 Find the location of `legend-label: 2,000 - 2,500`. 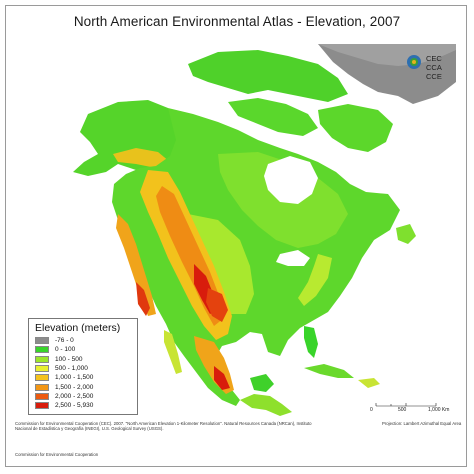

legend-label: 2,000 - 2,500 is located at coordinates (74, 396).